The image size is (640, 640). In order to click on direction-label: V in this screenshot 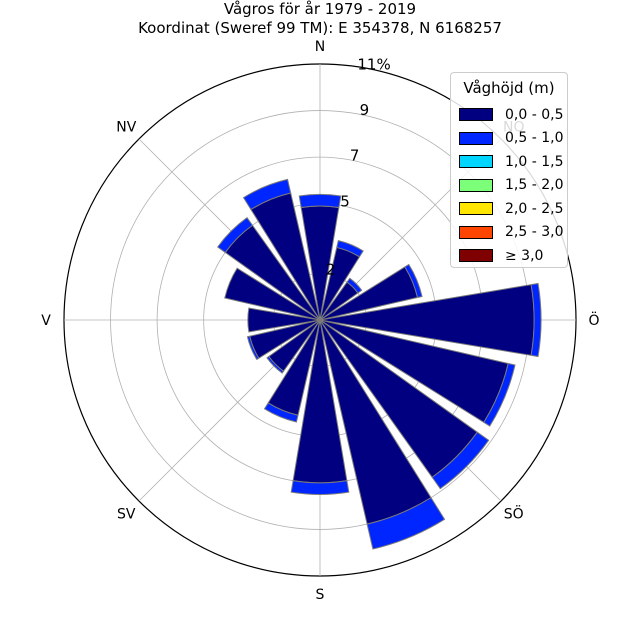, I will do `click(46, 321)`.